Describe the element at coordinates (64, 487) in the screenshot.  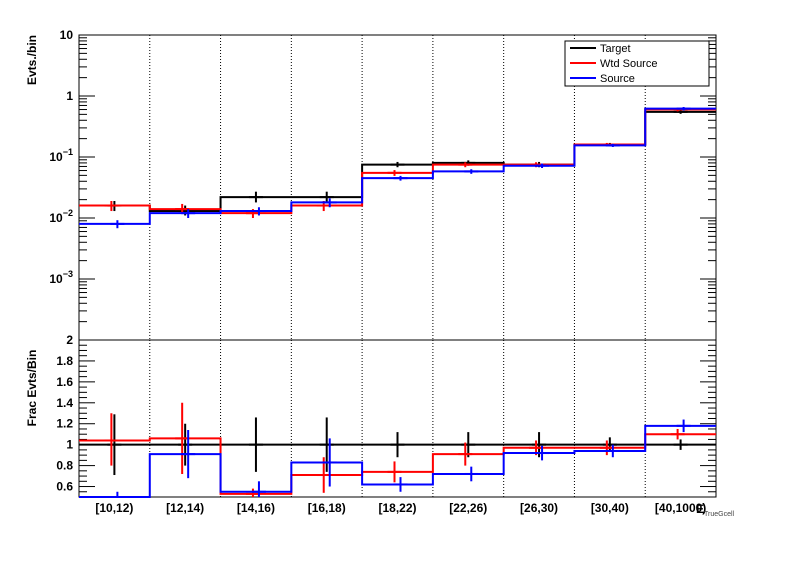
I see `y-tick-label: 0.6` at that location.